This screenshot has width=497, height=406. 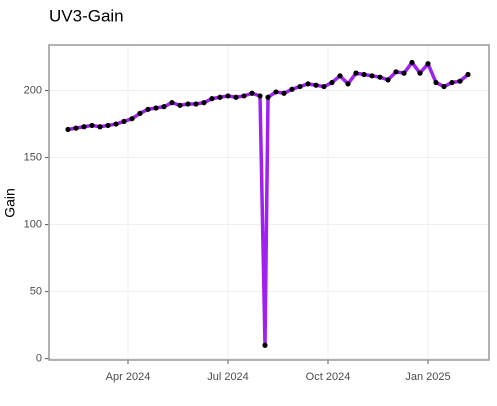 What do you see at coordinates (228, 377) in the screenshot?
I see `x-tick-label: Jul 2024` at bounding box center [228, 377].